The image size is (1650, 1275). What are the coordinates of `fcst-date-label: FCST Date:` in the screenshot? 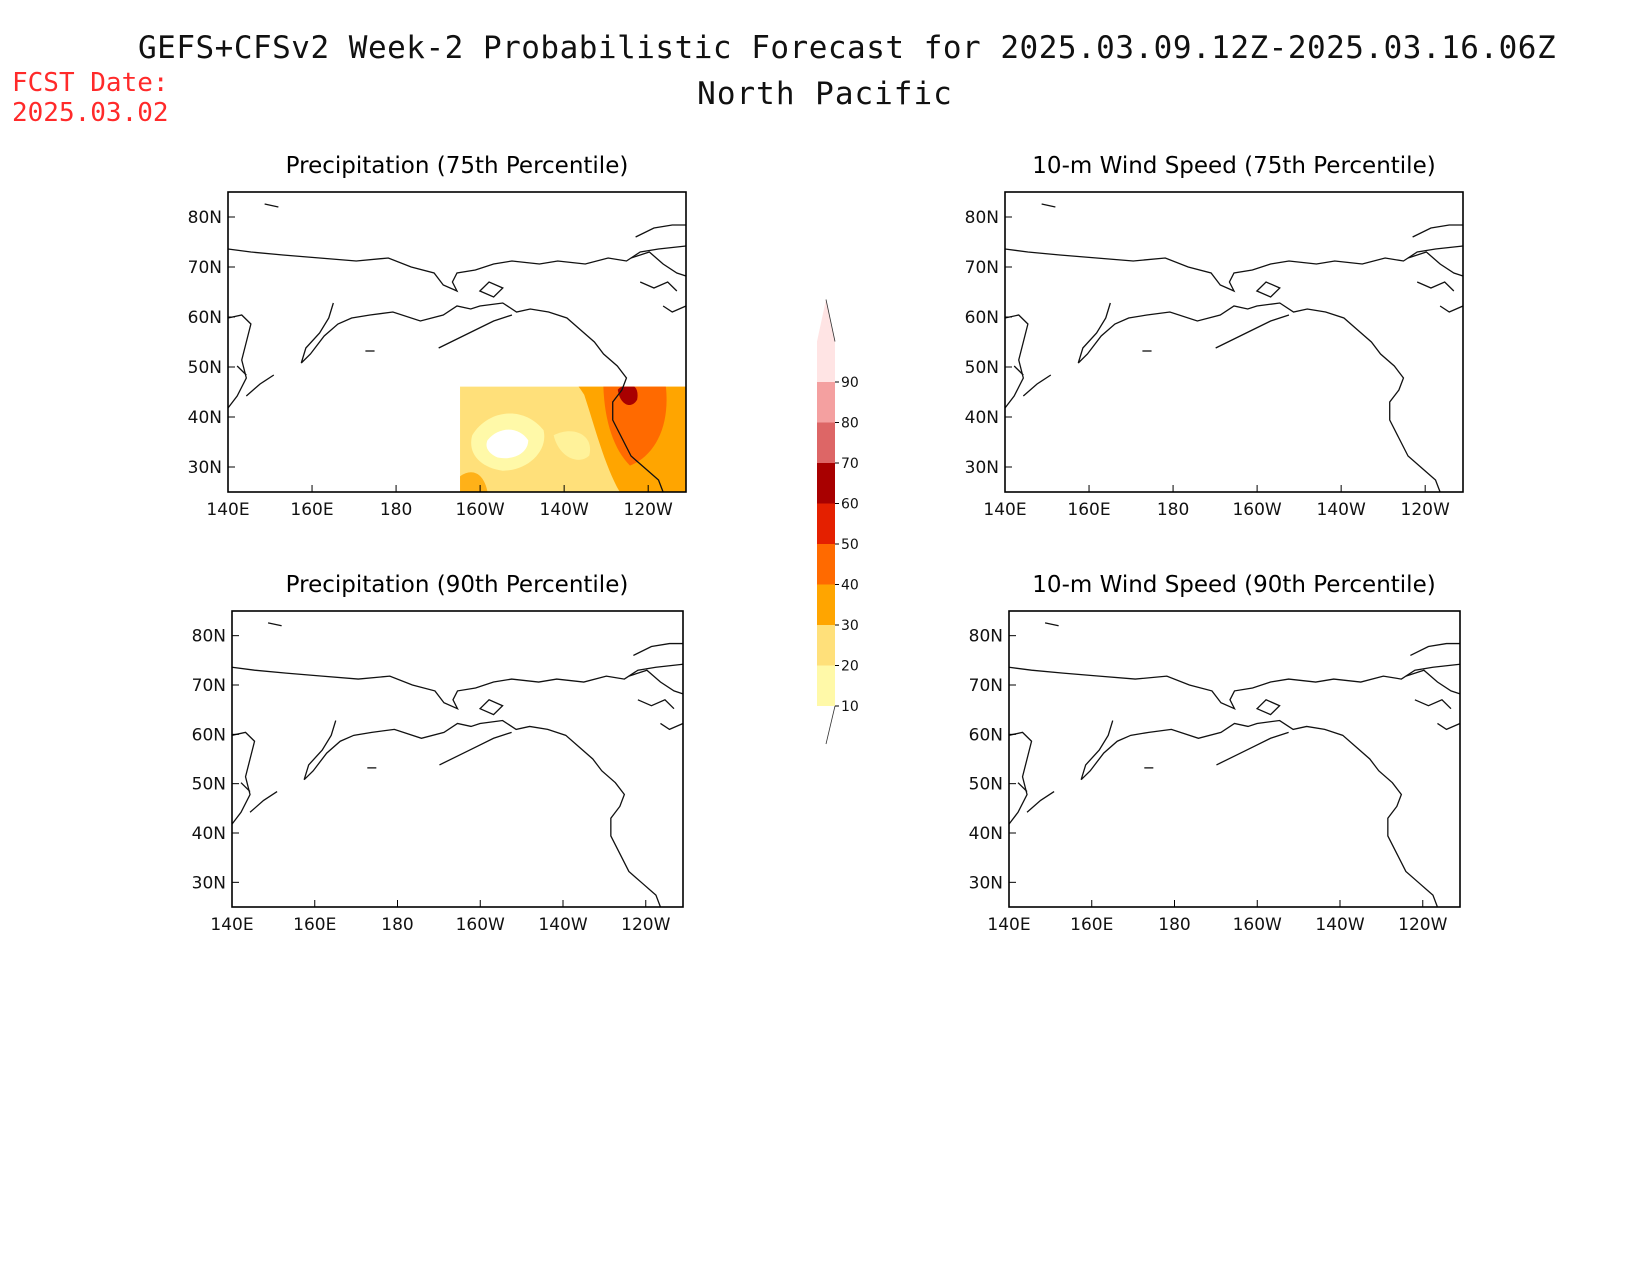 It's located at (90, 83).